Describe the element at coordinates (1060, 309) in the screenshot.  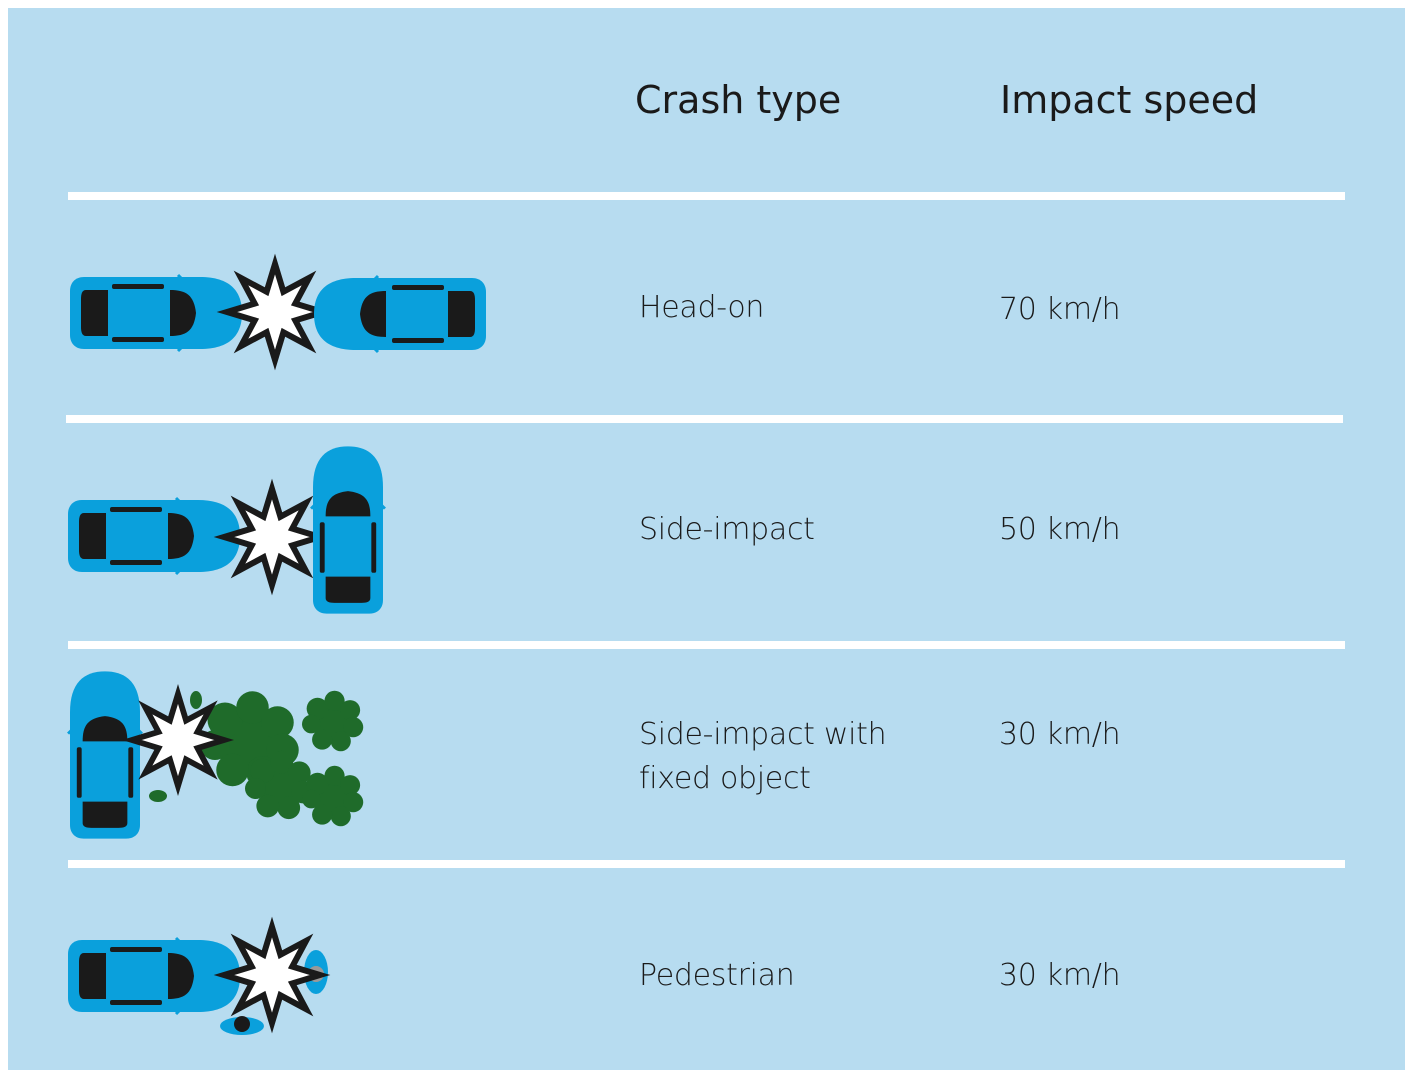
I see `impact-speed: 70 km/h` at that location.